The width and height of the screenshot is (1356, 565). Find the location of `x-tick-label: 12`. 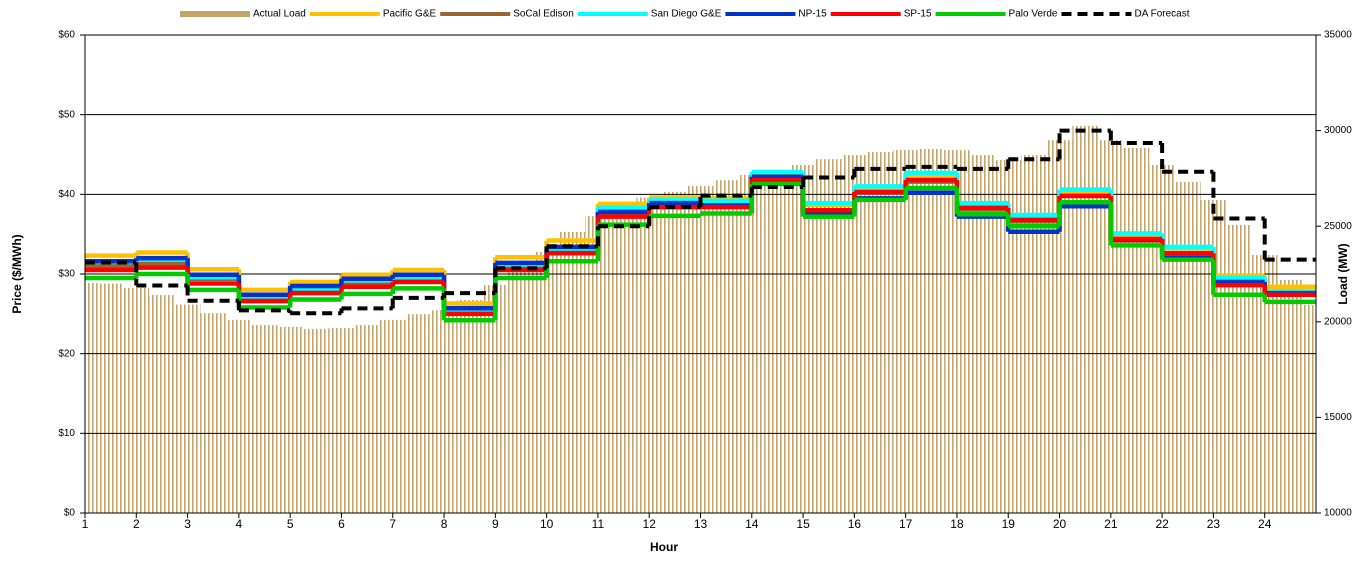

x-tick-label: 12 is located at coordinates (650, 524).